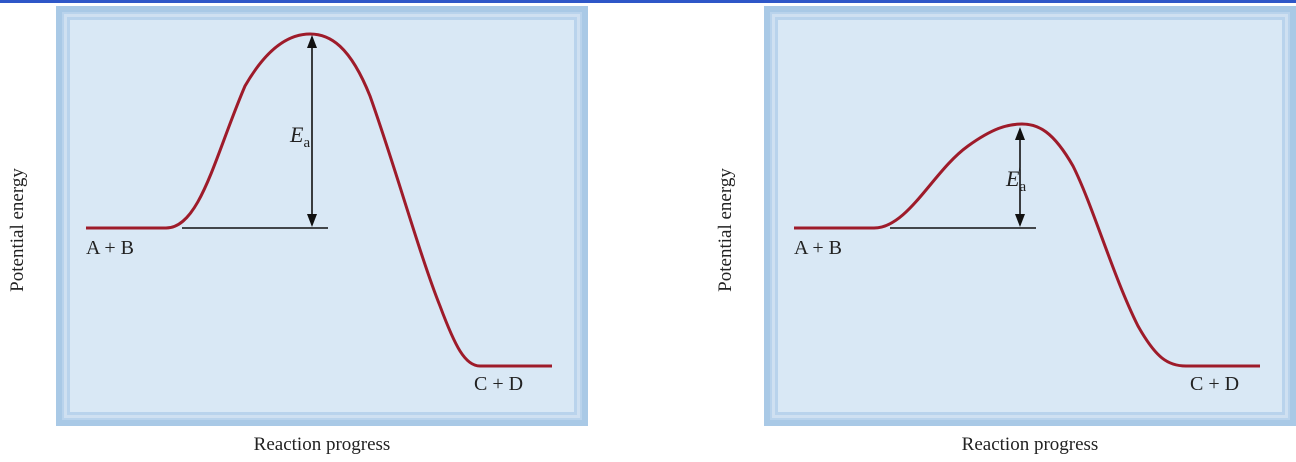  I want to click on top-rule, so click(648, 1).